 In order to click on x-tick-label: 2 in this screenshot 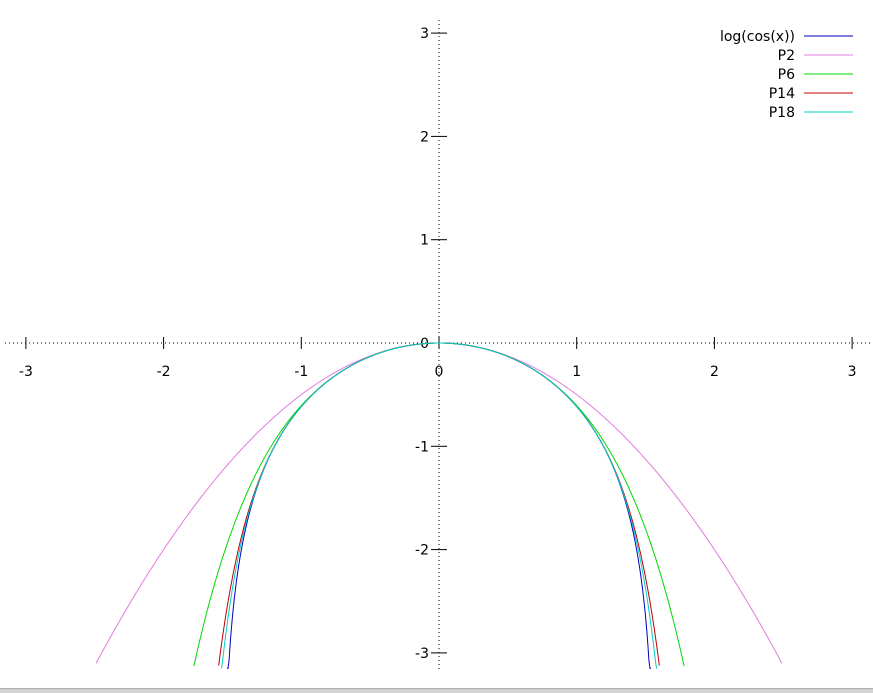, I will do `click(714, 372)`.